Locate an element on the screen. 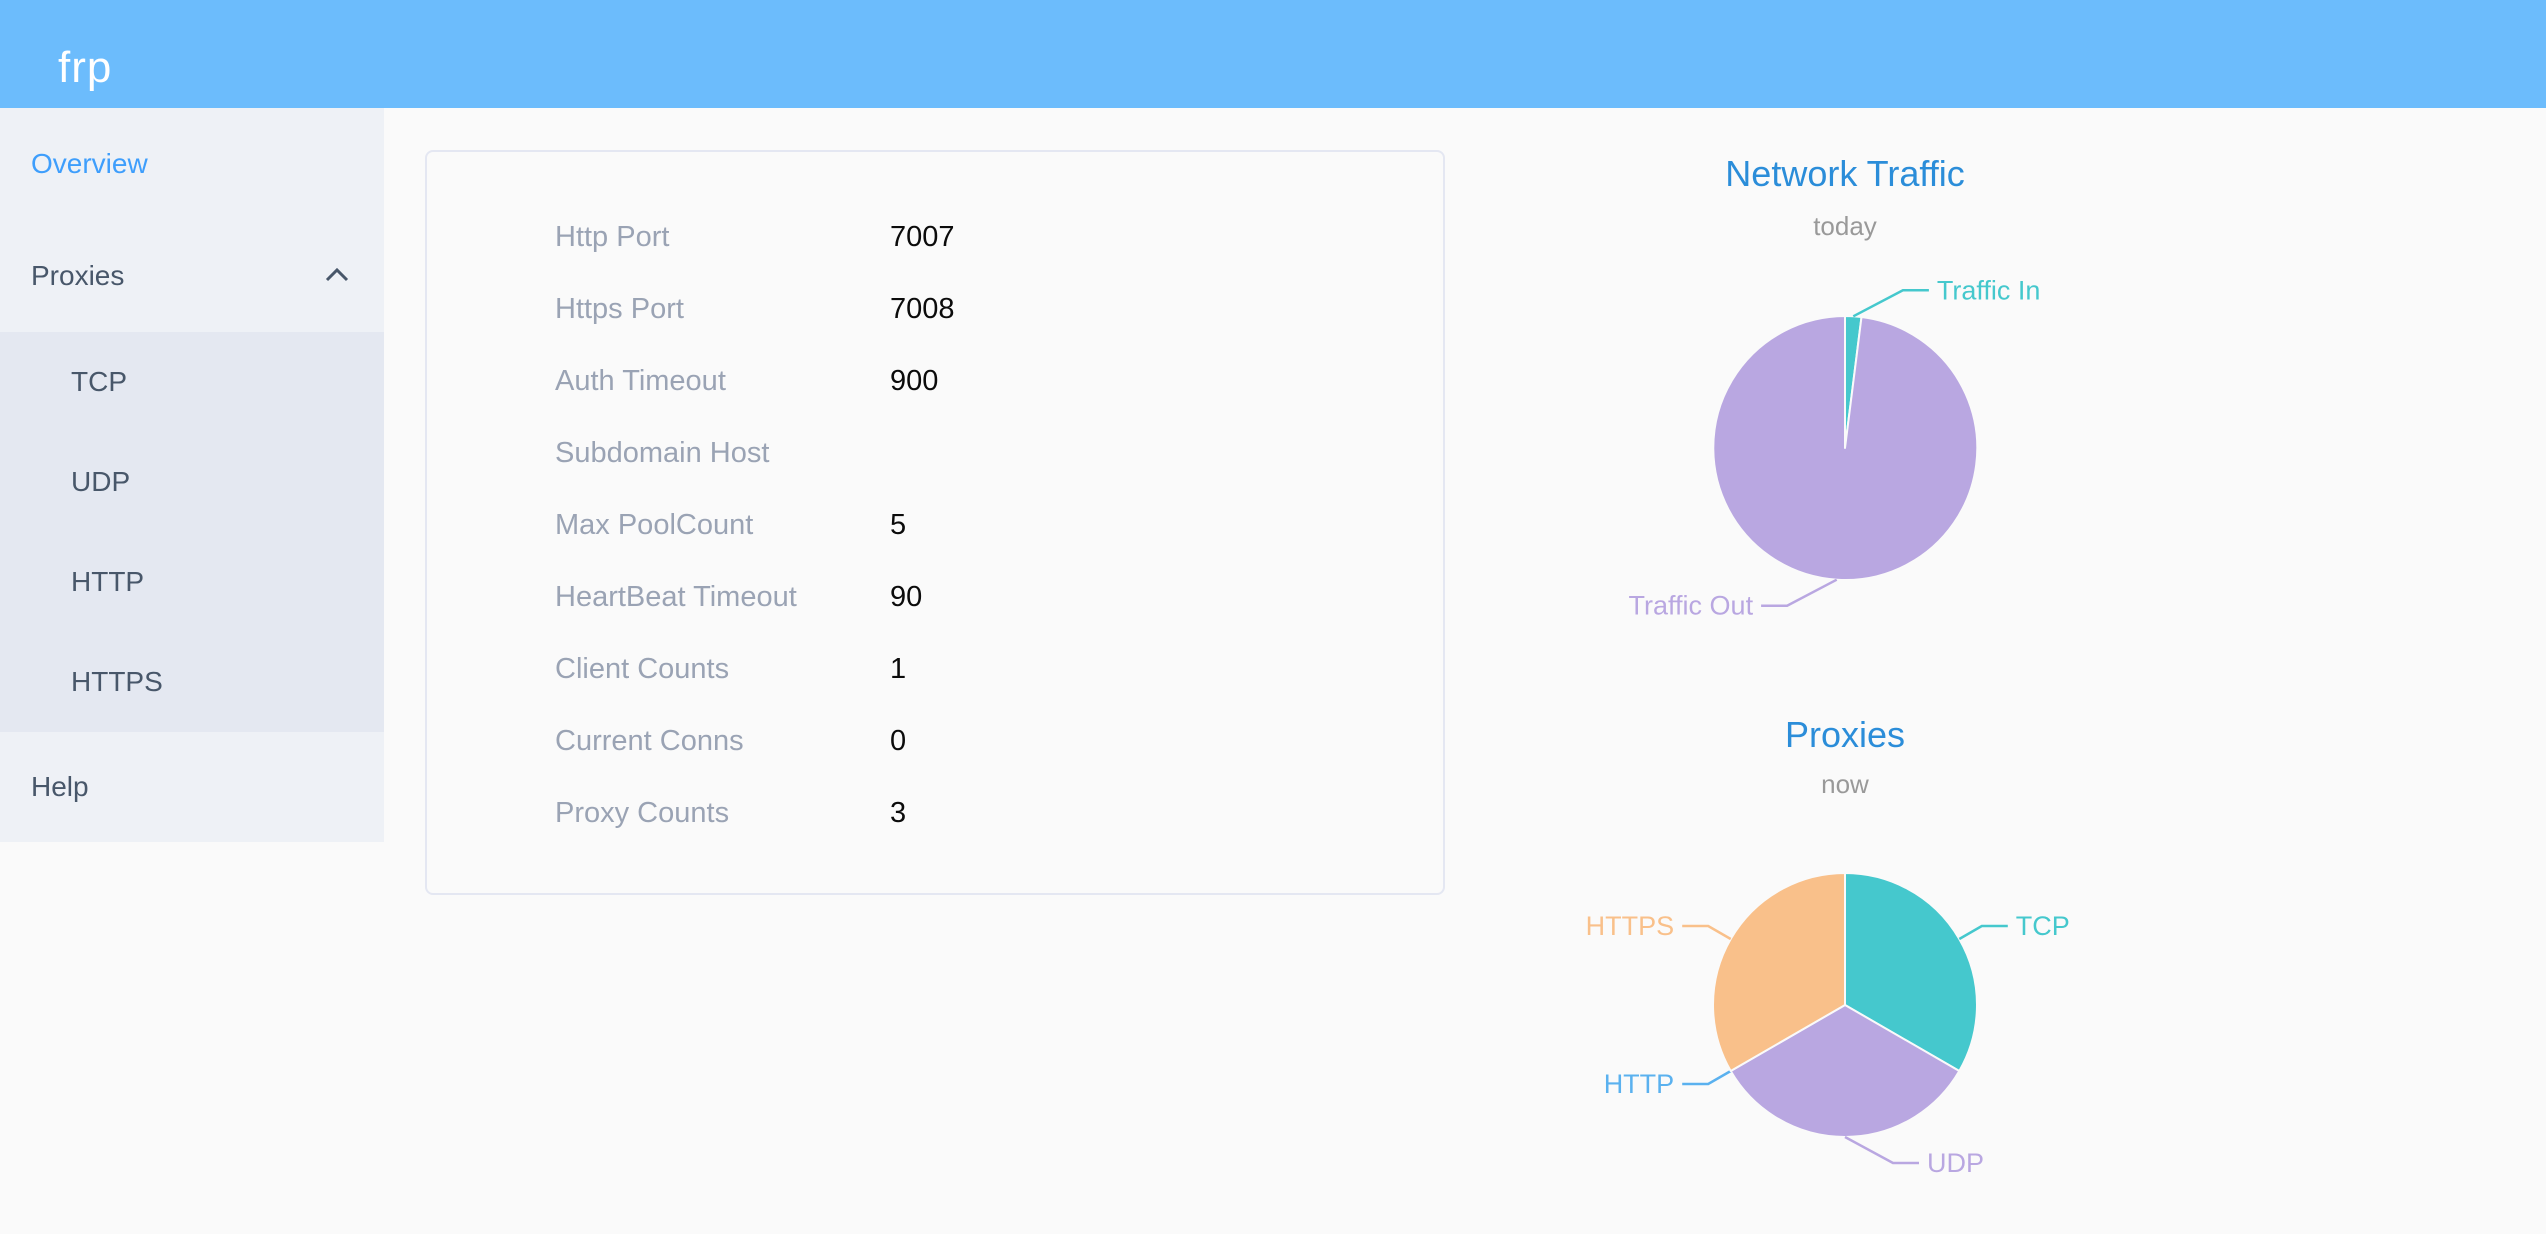 Image resolution: width=2546 pixels, height=1234 pixels. info-row-max-poolcount: Max PoolCount 5 is located at coordinates (999, 525).